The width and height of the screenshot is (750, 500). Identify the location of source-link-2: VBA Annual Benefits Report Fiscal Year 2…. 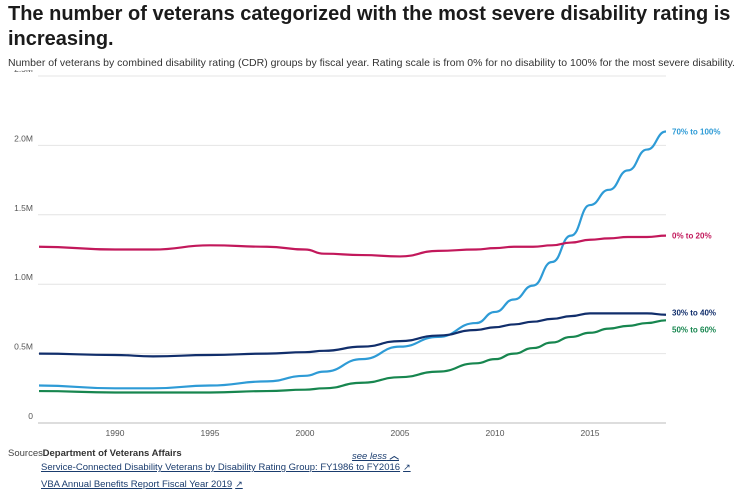
(142, 484).